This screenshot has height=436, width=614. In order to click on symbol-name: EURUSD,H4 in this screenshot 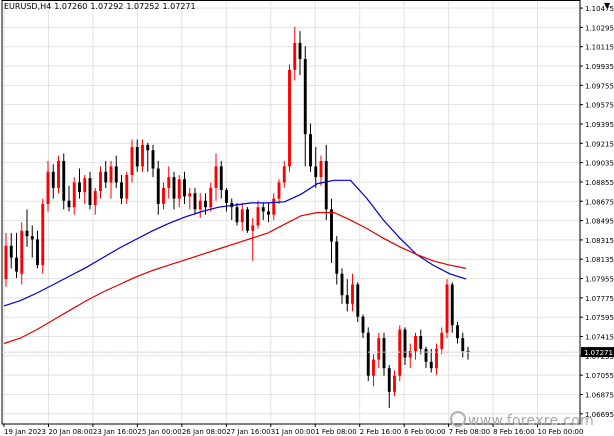, I will do `click(28, 6)`.